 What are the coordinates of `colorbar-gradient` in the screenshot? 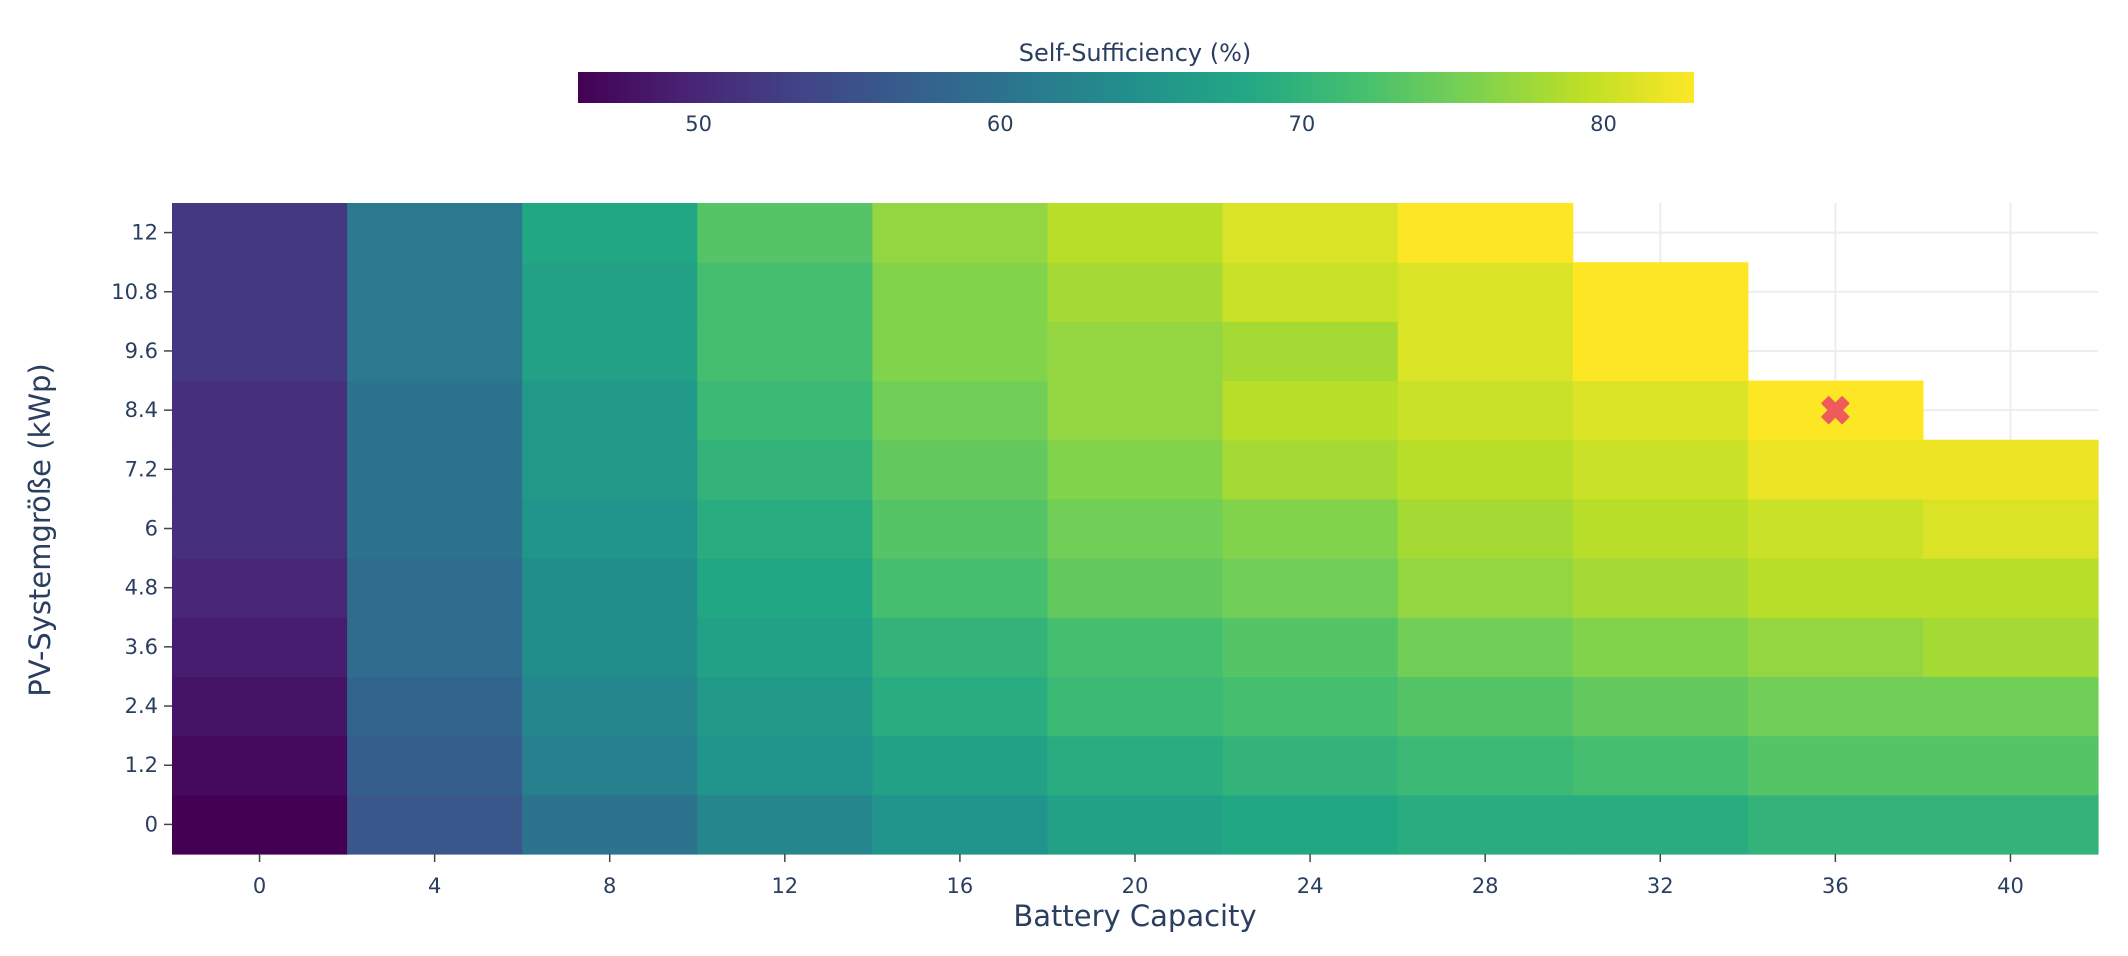 It's located at (1136, 87).